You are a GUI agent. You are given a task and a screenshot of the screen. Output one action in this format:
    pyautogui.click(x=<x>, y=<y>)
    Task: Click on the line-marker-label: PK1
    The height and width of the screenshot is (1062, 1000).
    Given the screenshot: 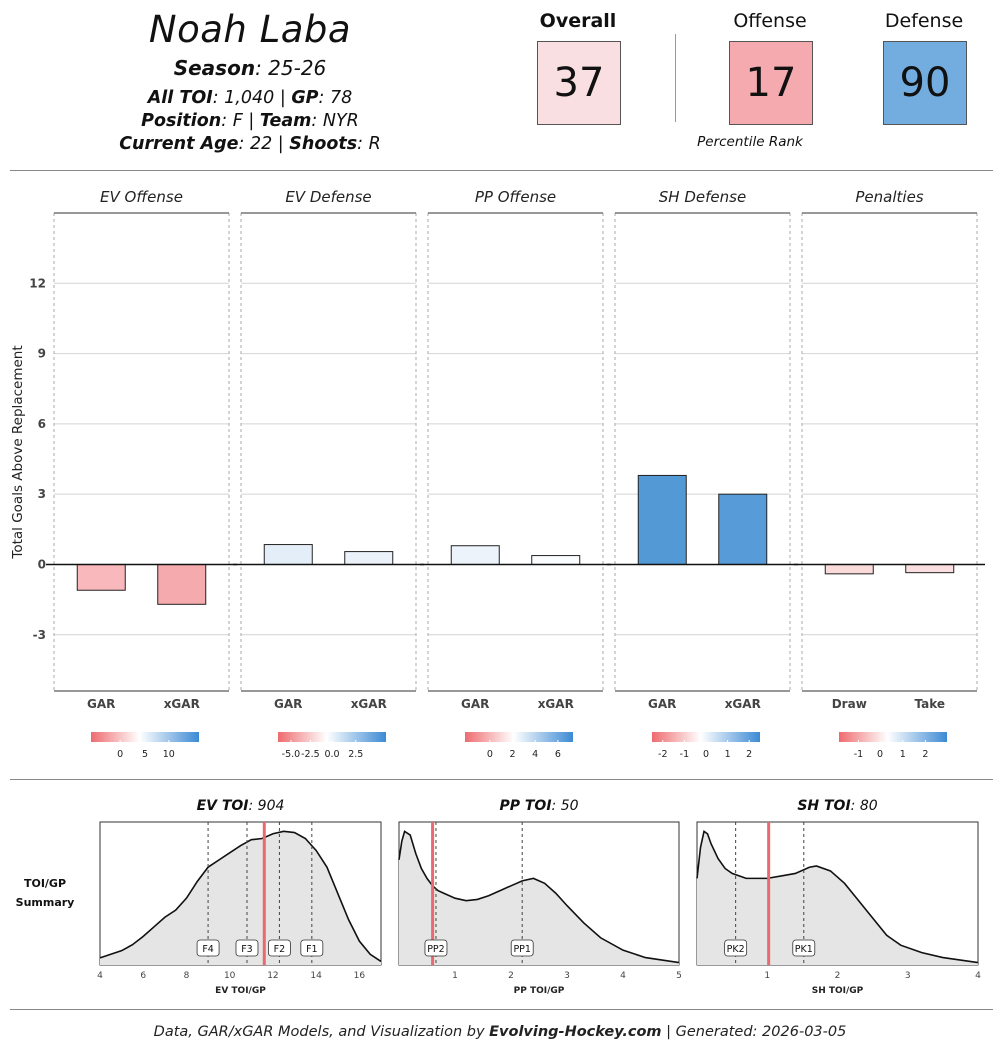 What is the action you would take?
    pyautogui.click(x=804, y=949)
    